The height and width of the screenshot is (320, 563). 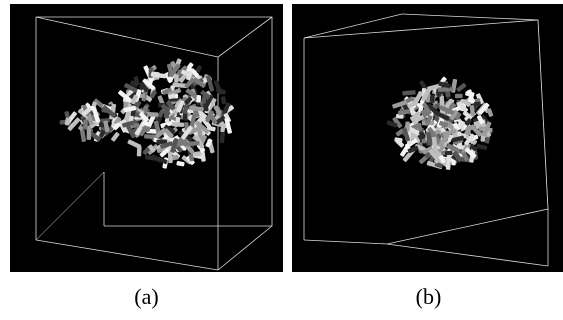 I want to click on panel-a-caption: (a), so click(x=146, y=296).